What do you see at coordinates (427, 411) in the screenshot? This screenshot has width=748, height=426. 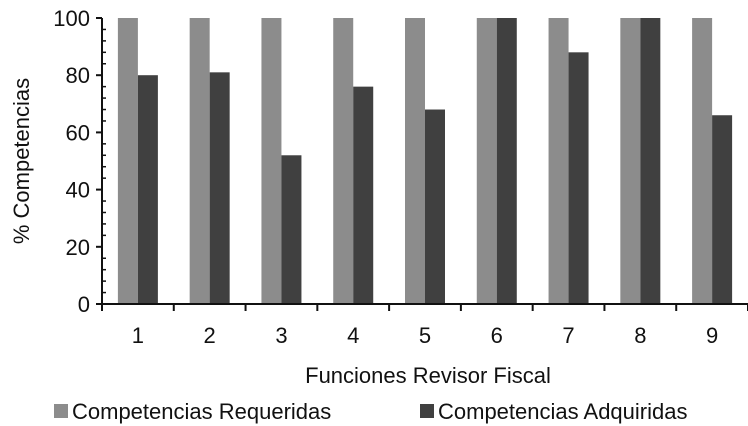 I see `legend-swatch-adquiridas` at bounding box center [427, 411].